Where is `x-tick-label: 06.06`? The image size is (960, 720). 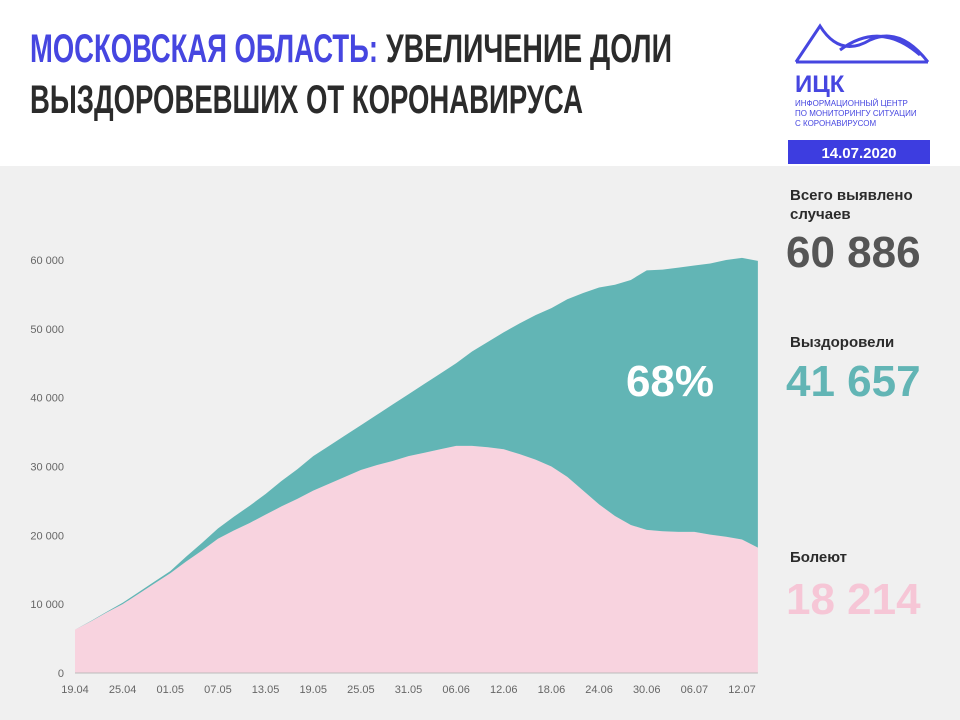 x-tick-label: 06.06 is located at coordinates (456, 690).